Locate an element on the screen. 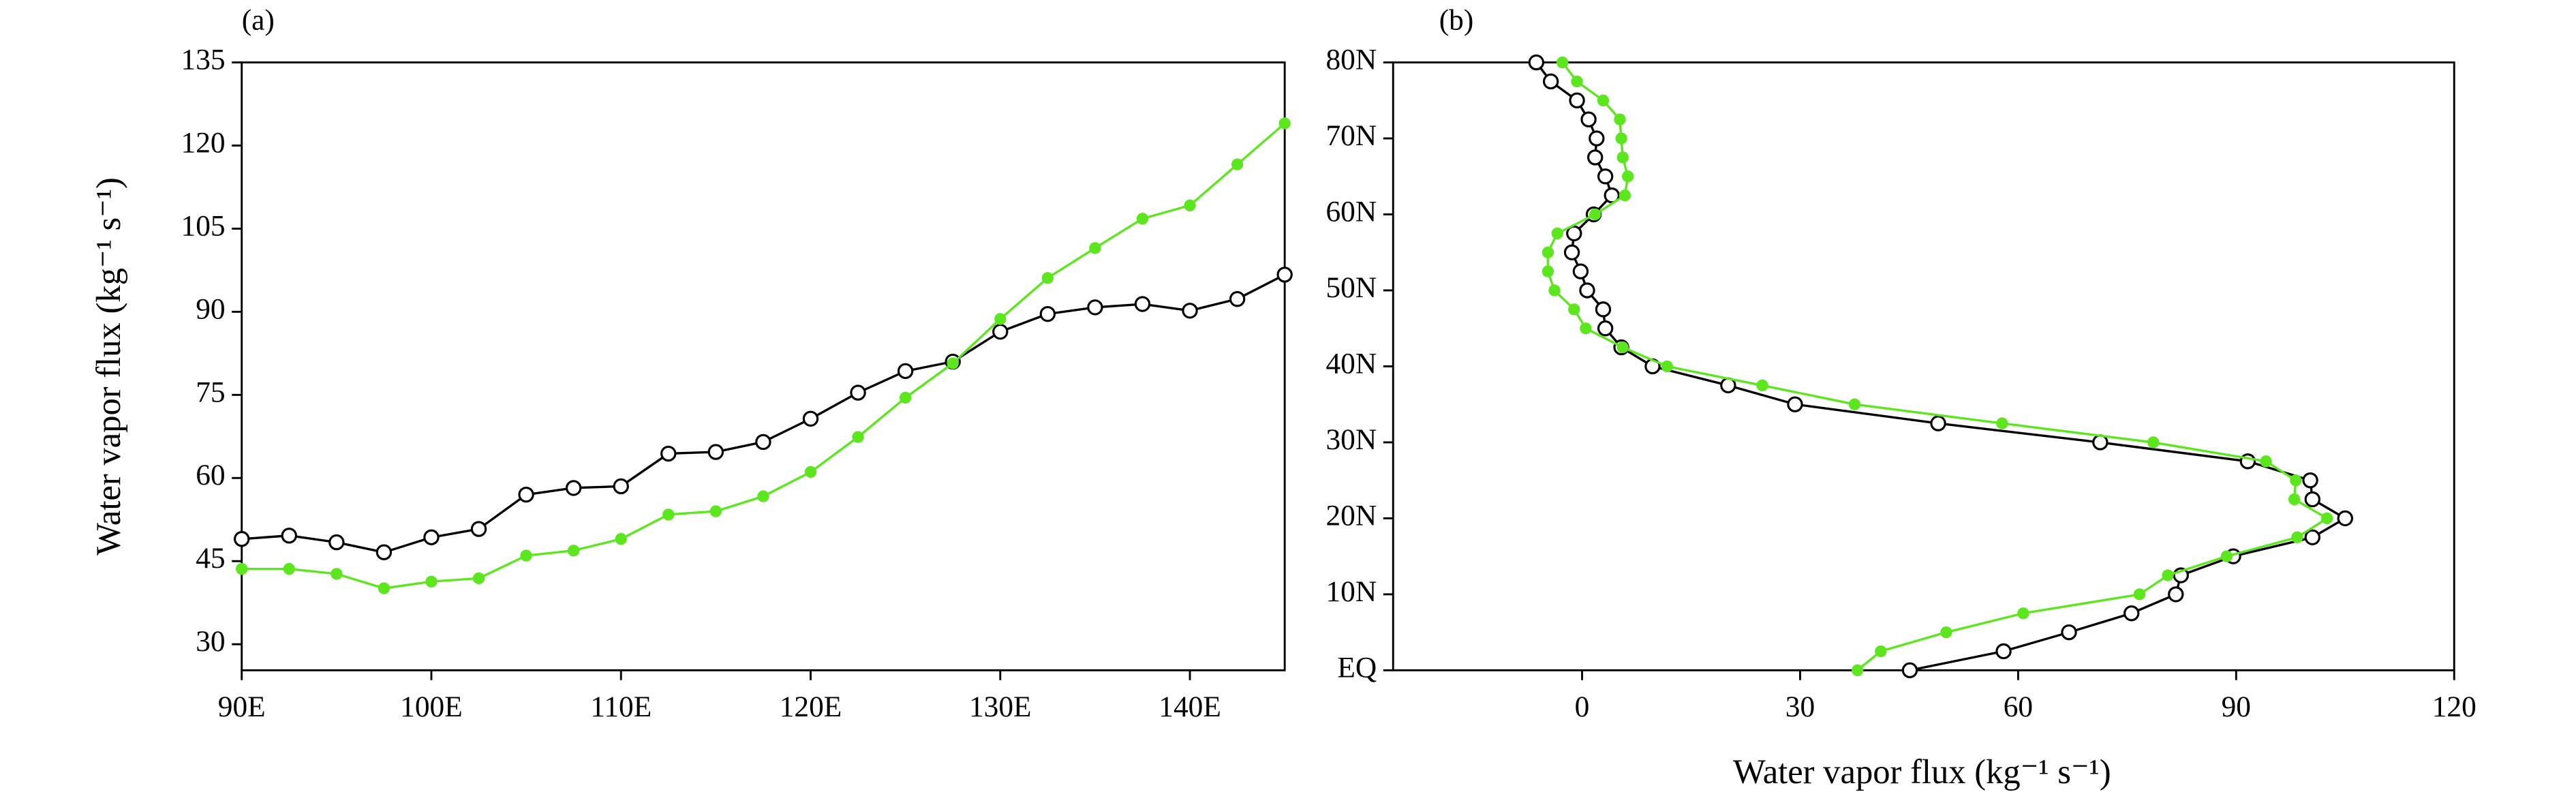 The height and width of the screenshot is (805, 2576). panel-label: (a) is located at coordinates (258, 20).